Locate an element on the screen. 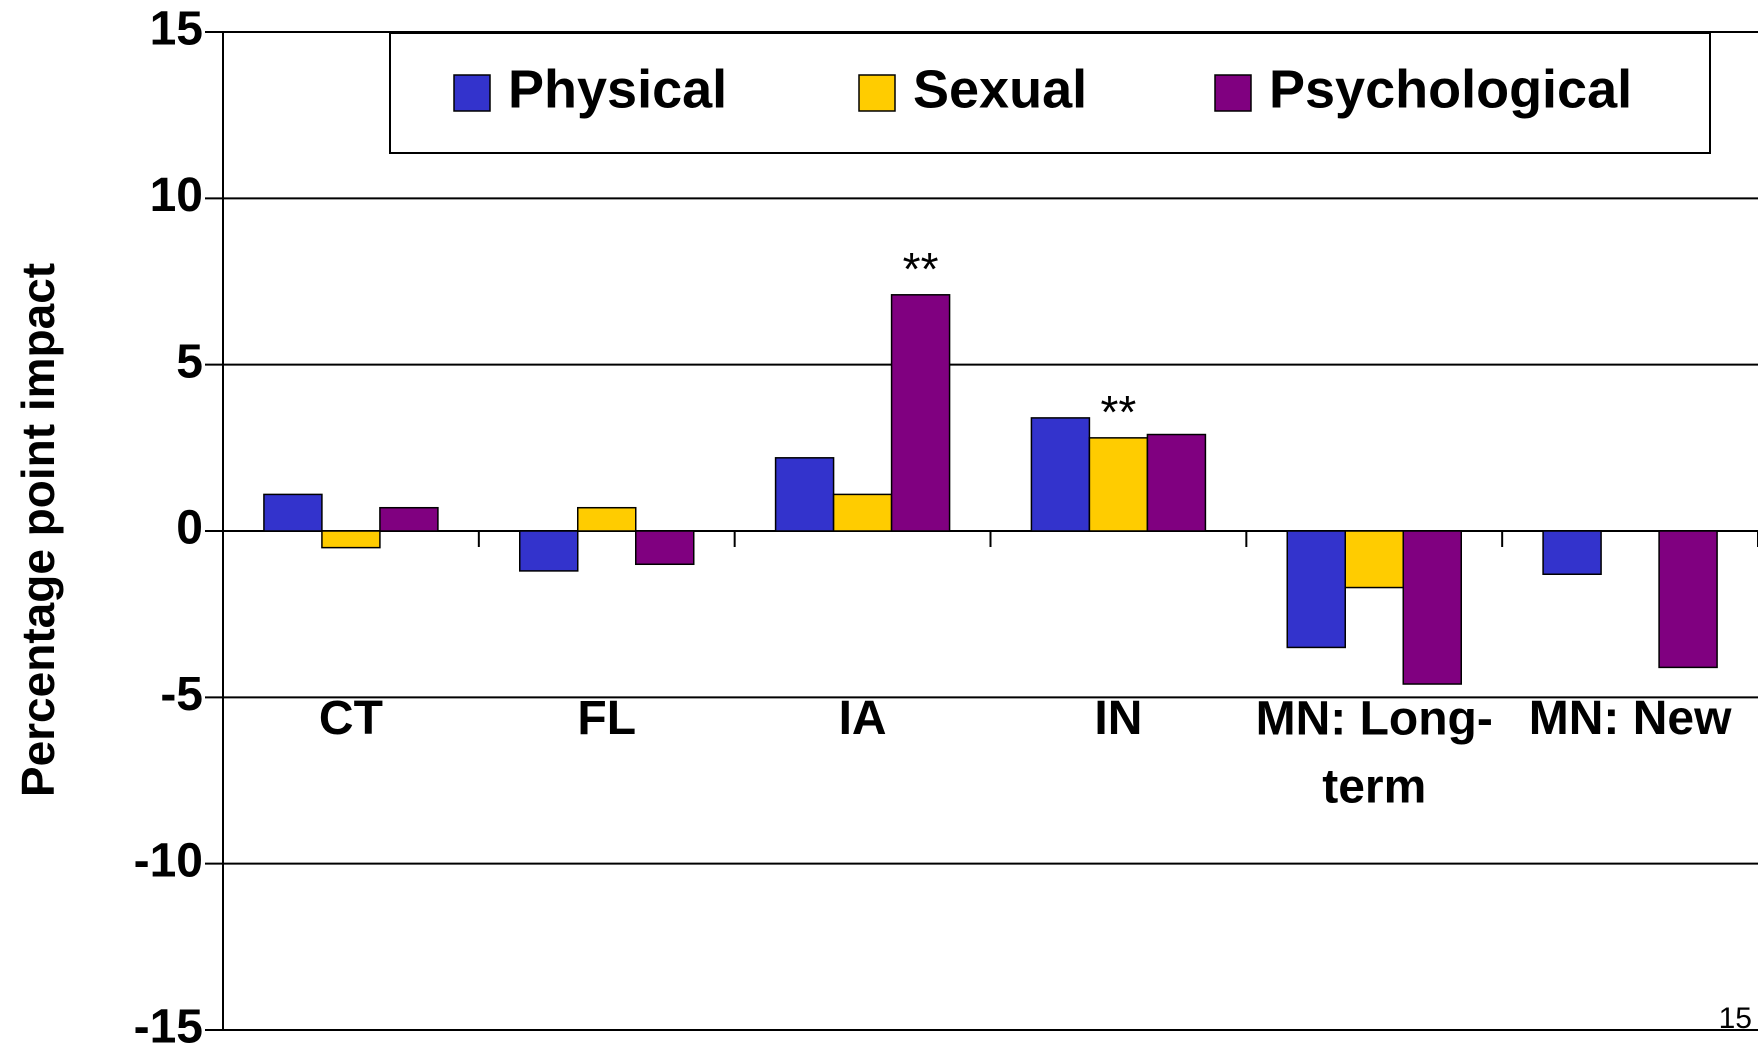 The width and height of the screenshot is (1758, 1050). x-tick-label: MN: Long-term is located at coordinates (1374, 752).